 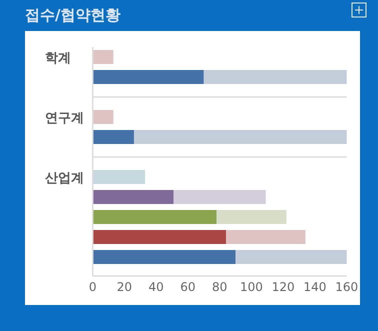 What do you see at coordinates (314, 287) in the screenshot?
I see `x-tick-label: 140` at bounding box center [314, 287].